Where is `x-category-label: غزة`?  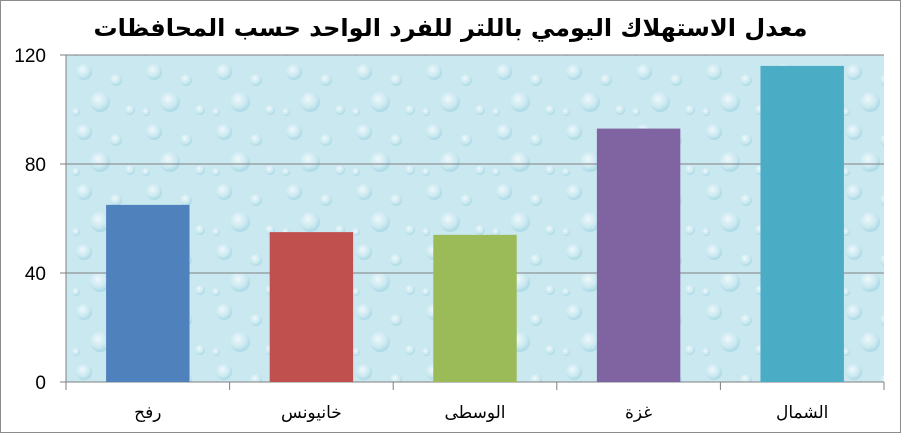 x-category-label: غزة is located at coordinates (638, 413).